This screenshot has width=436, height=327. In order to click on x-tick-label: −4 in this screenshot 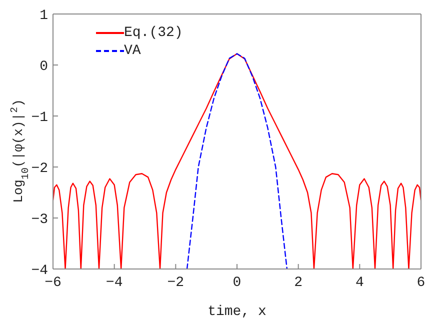, I will do `click(114, 282)`.